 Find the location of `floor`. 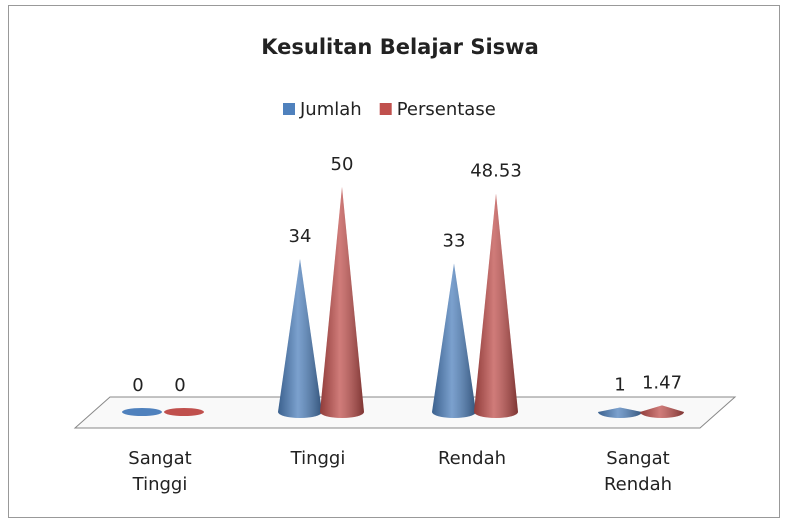

floor is located at coordinates (405, 412).